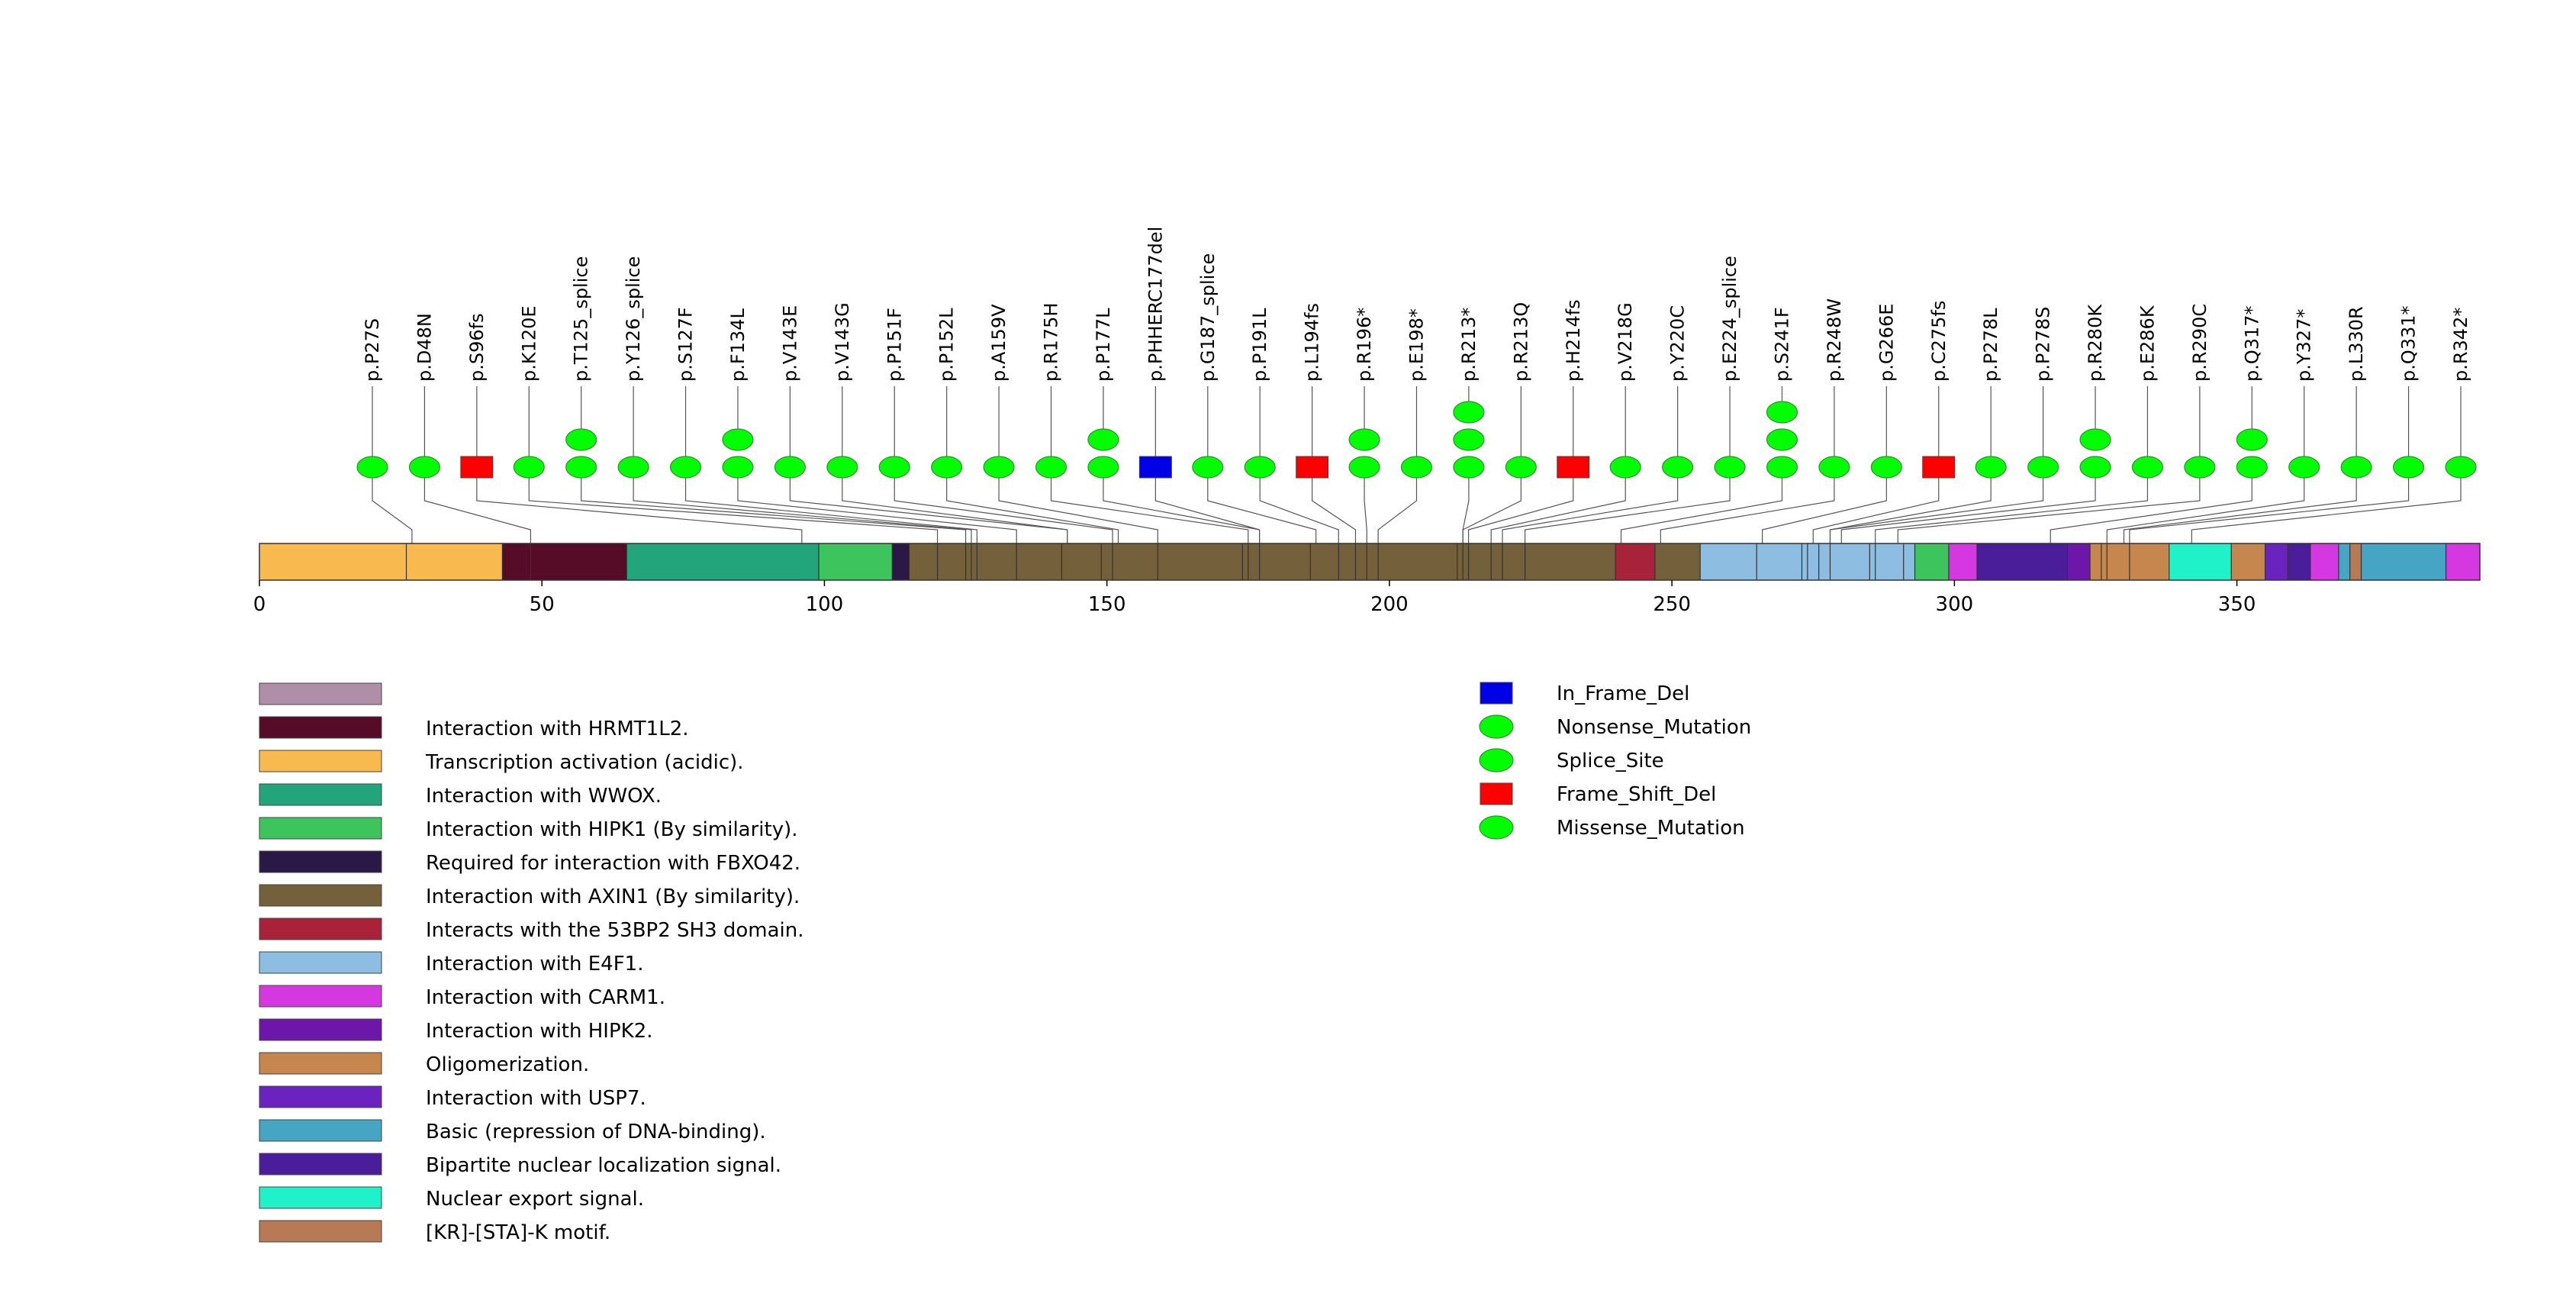  Describe the element at coordinates (825, 604) in the screenshot. I see `axis-tick-label: 100` at that location.